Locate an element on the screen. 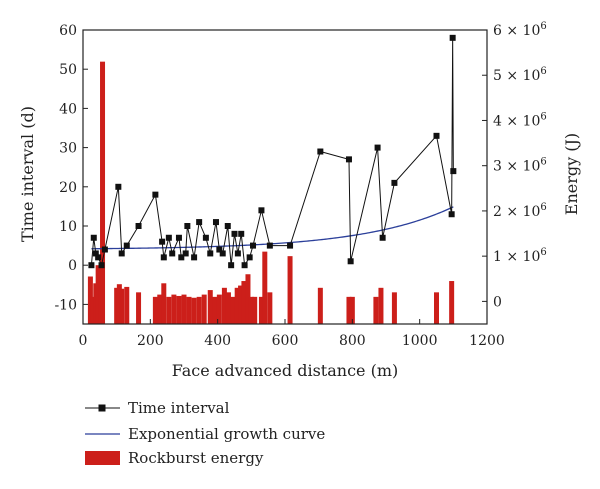  left-y-tick-label: 10 is located at coordinates (68, 227).